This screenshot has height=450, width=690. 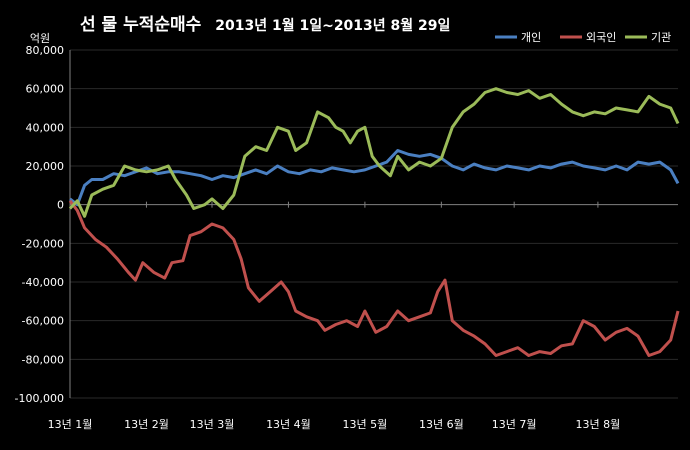 I want to click on chart-subtitle: 2013년 1월 1일~2013년 8월 29일, so click(x=332, y=25).